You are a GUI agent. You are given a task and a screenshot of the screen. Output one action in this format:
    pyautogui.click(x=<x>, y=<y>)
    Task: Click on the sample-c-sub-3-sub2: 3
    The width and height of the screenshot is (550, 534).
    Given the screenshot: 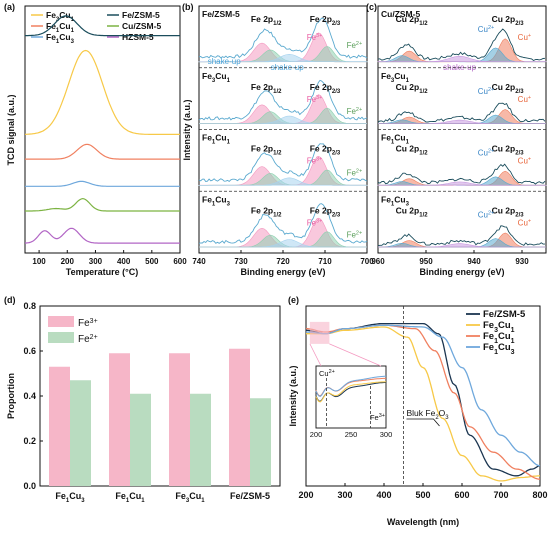 What is the action you would take?
    pyautogui.click(x=408, y=204)
    